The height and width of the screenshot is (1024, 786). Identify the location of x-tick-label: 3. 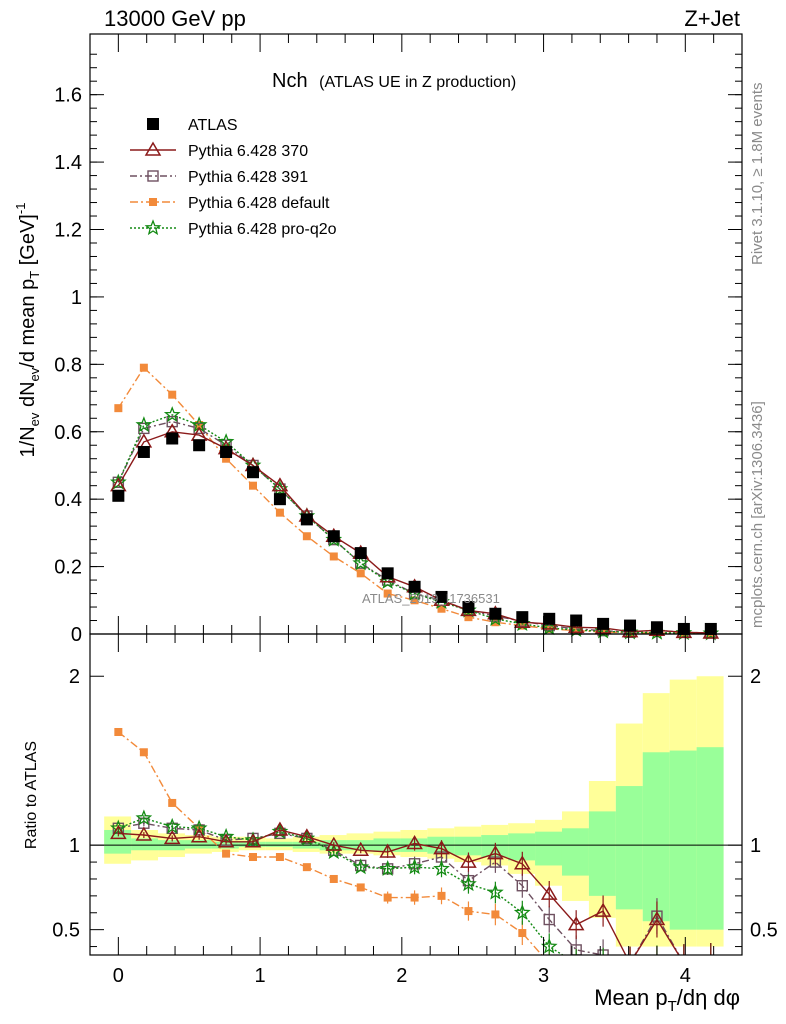
(543, 976).